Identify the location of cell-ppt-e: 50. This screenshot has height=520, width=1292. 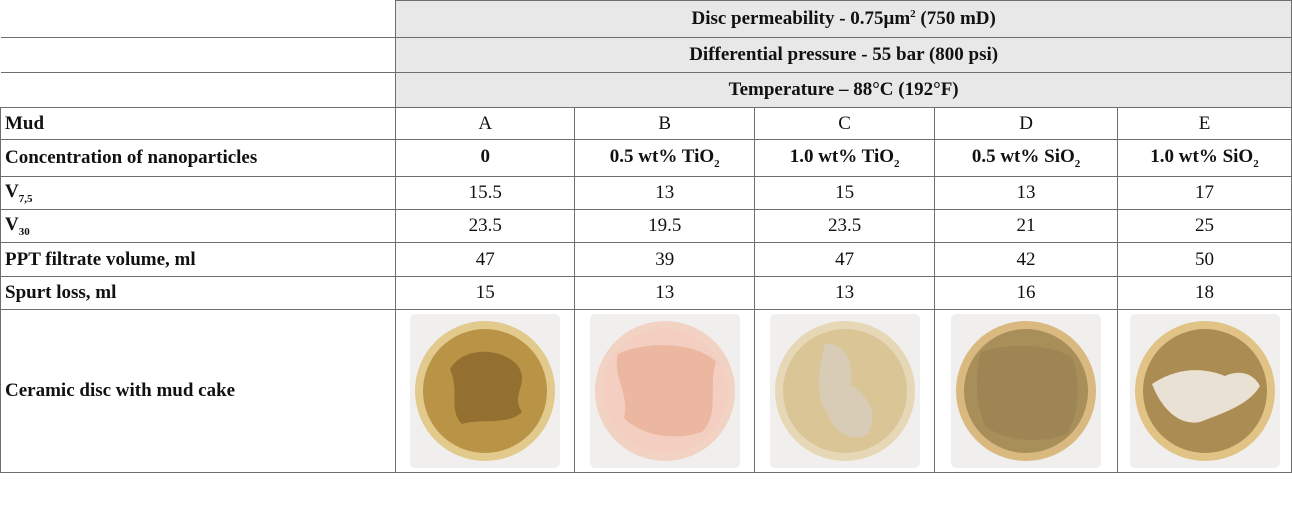
(1204, 259).